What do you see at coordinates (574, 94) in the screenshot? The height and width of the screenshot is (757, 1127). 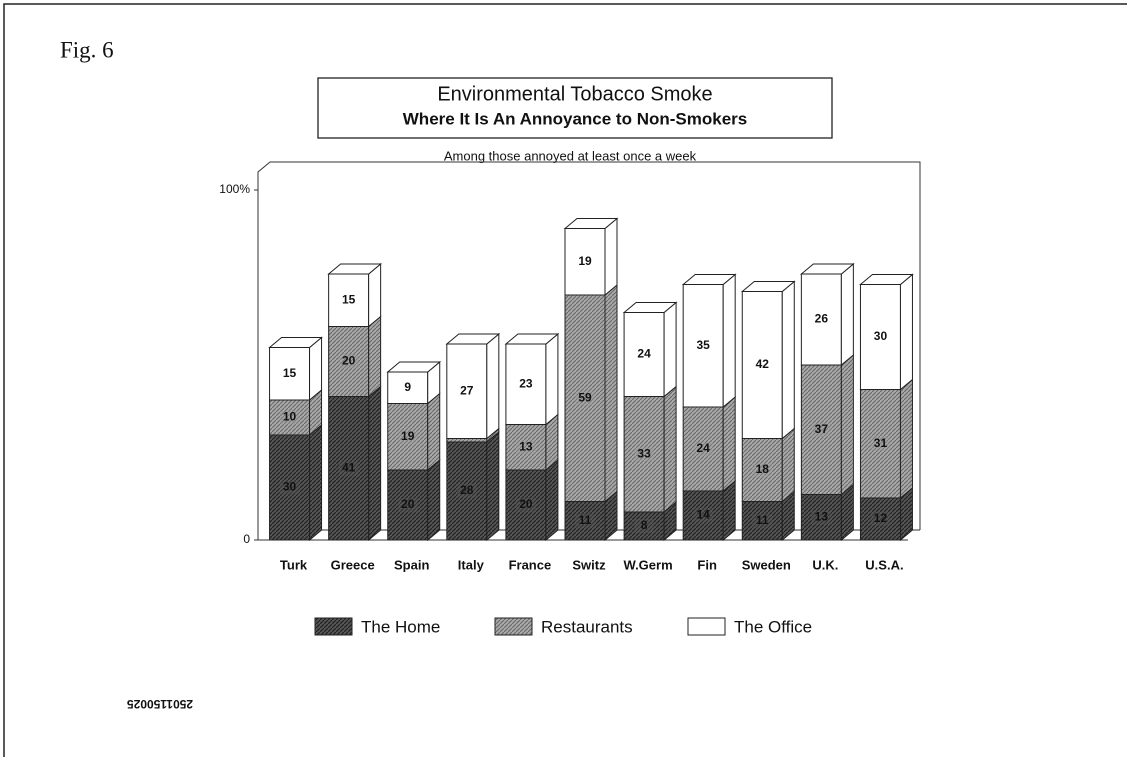 I see `chart-title: Environmental Tobacco Smoke` at bounding box center [574, 94].